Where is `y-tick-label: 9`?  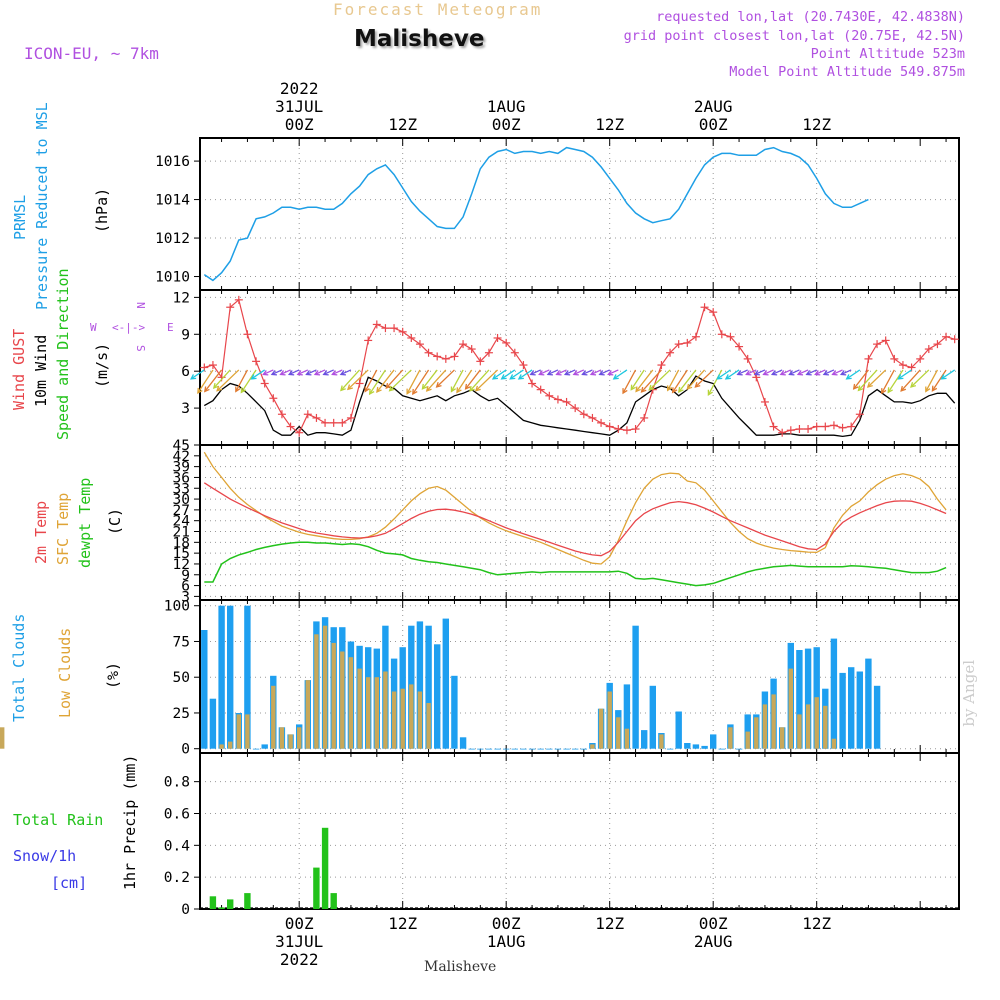 y-tick-label: 9 is located at coordinates (185, 335).